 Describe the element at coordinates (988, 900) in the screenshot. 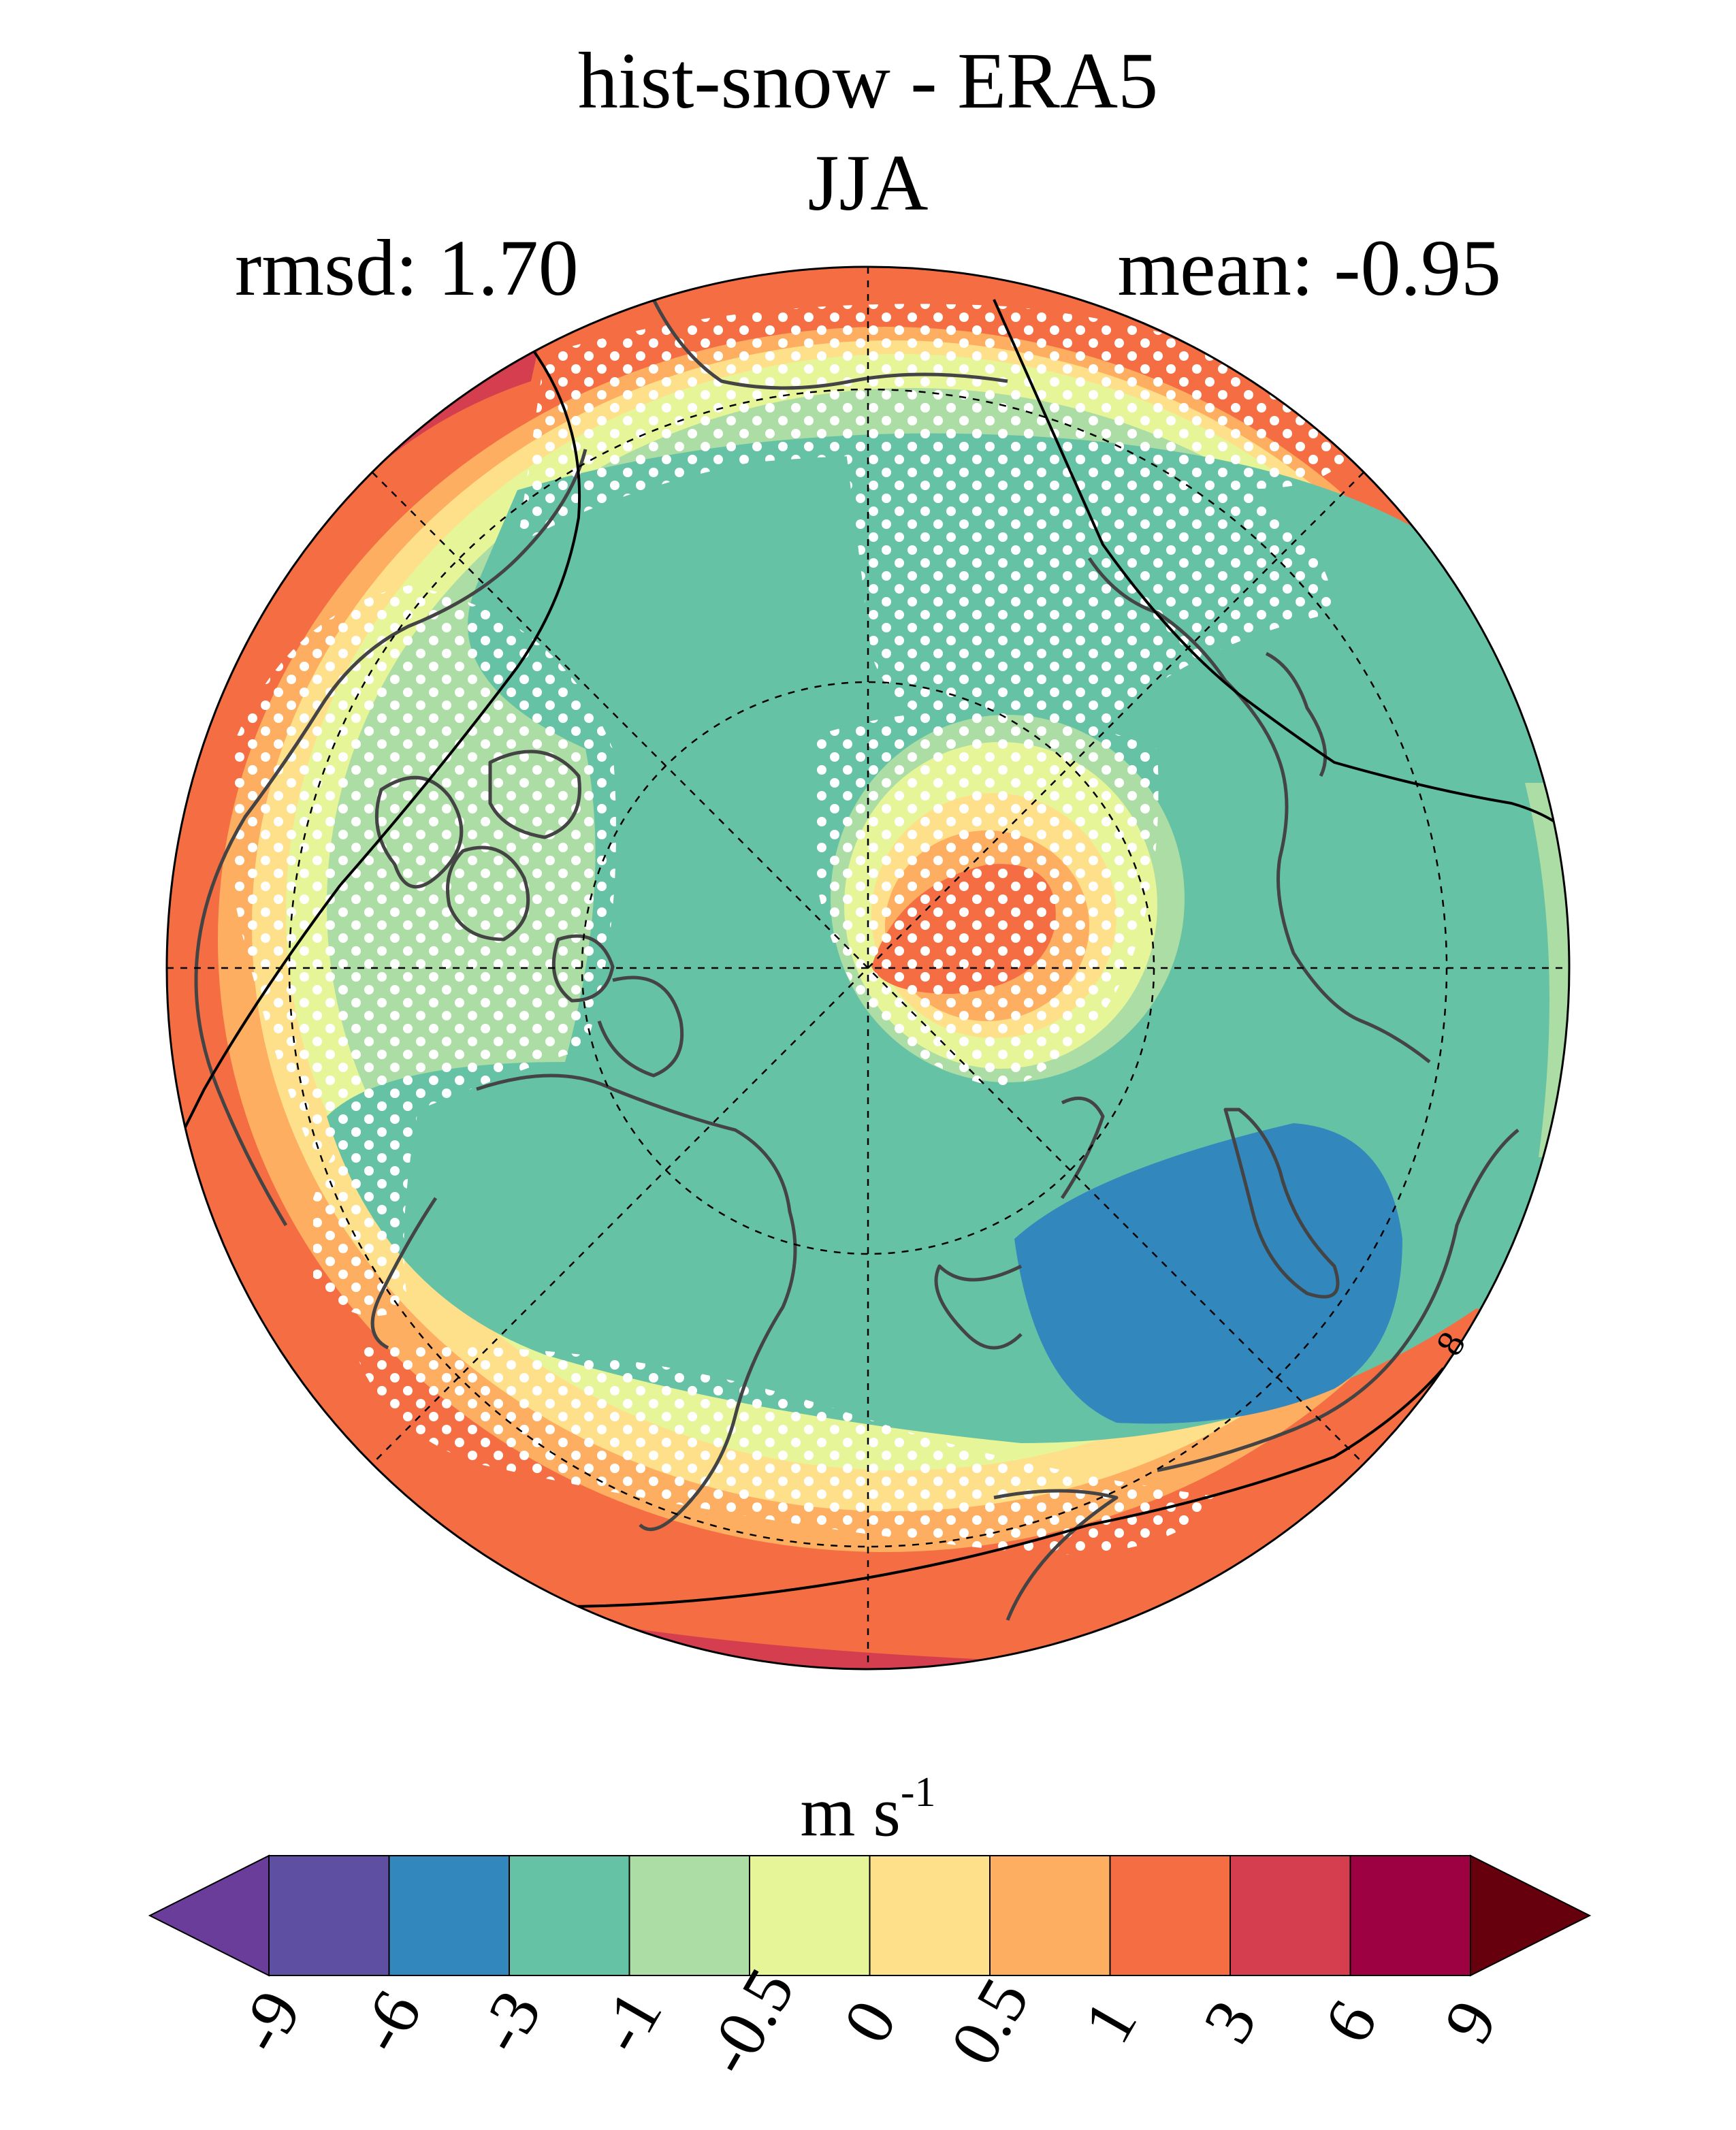

I see `stipple-bullseye` at that location.